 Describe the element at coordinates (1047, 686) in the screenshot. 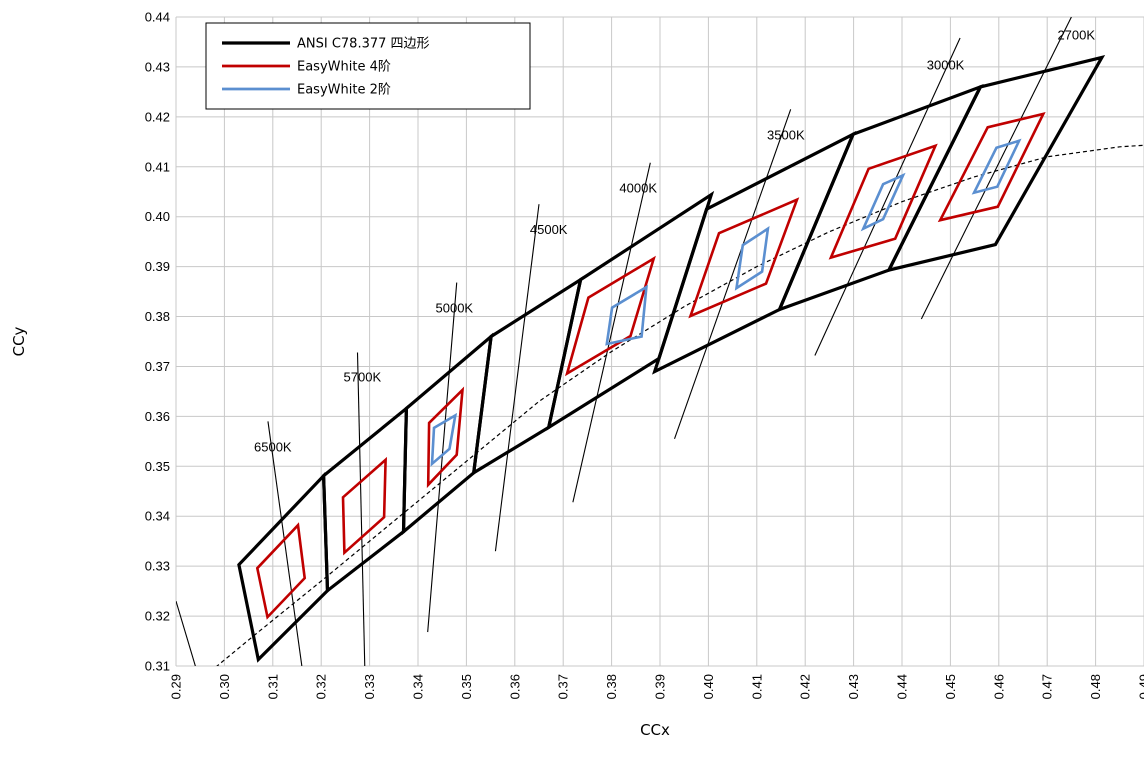

I see `x-tick-label: 0.47` at that location.